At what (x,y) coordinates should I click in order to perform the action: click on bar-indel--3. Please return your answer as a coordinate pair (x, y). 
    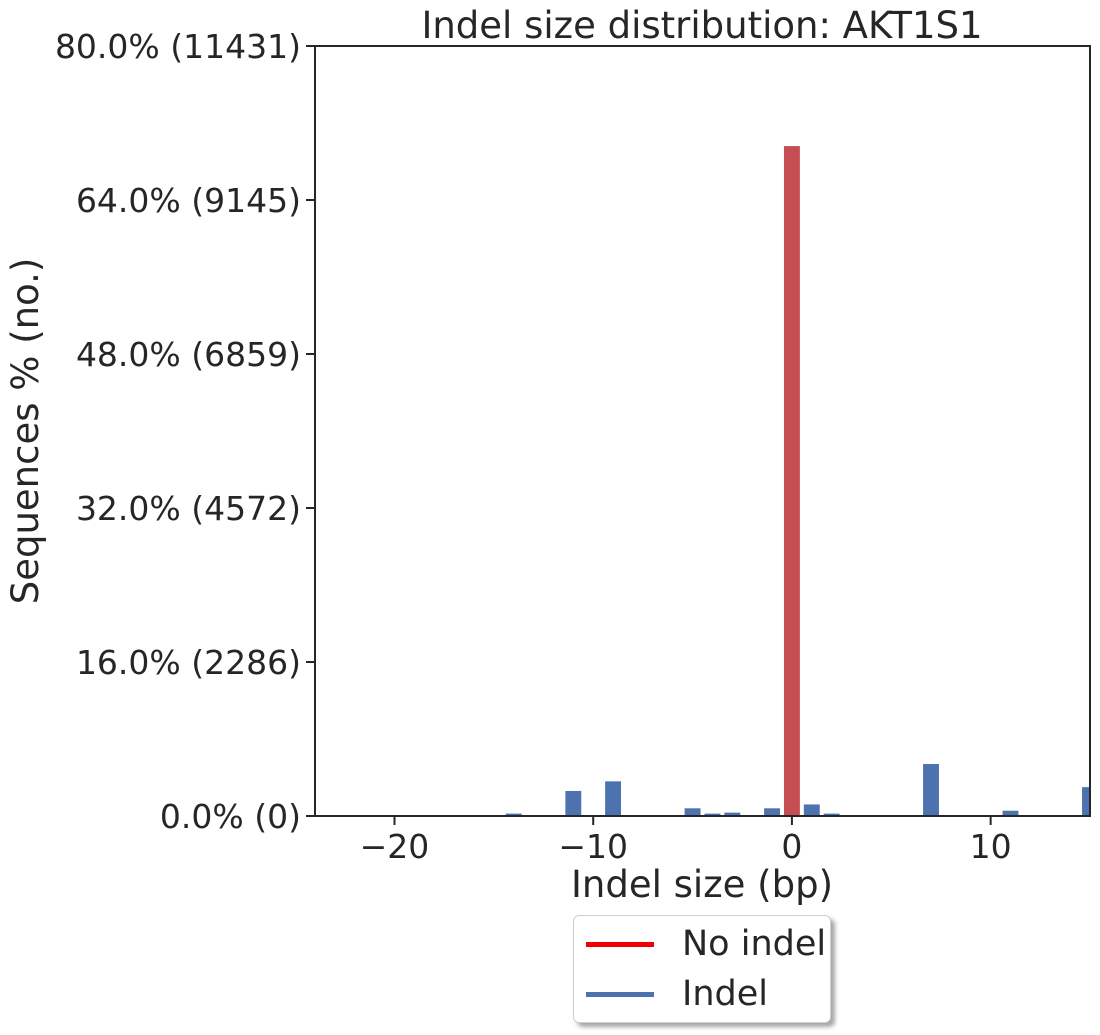
    Looking at the image, I should click on (732, 814).